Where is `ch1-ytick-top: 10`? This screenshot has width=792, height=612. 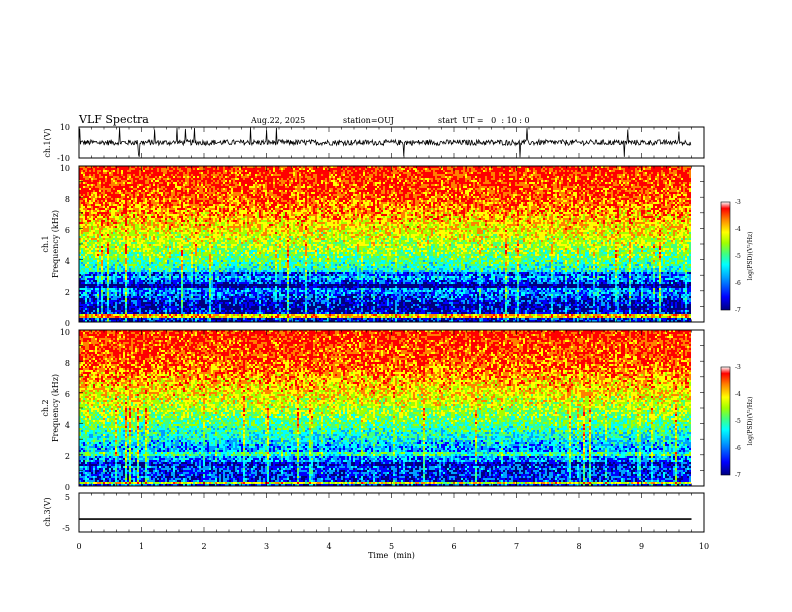
ch1-ytick-top: 10 is located at coordinates (65, 127).